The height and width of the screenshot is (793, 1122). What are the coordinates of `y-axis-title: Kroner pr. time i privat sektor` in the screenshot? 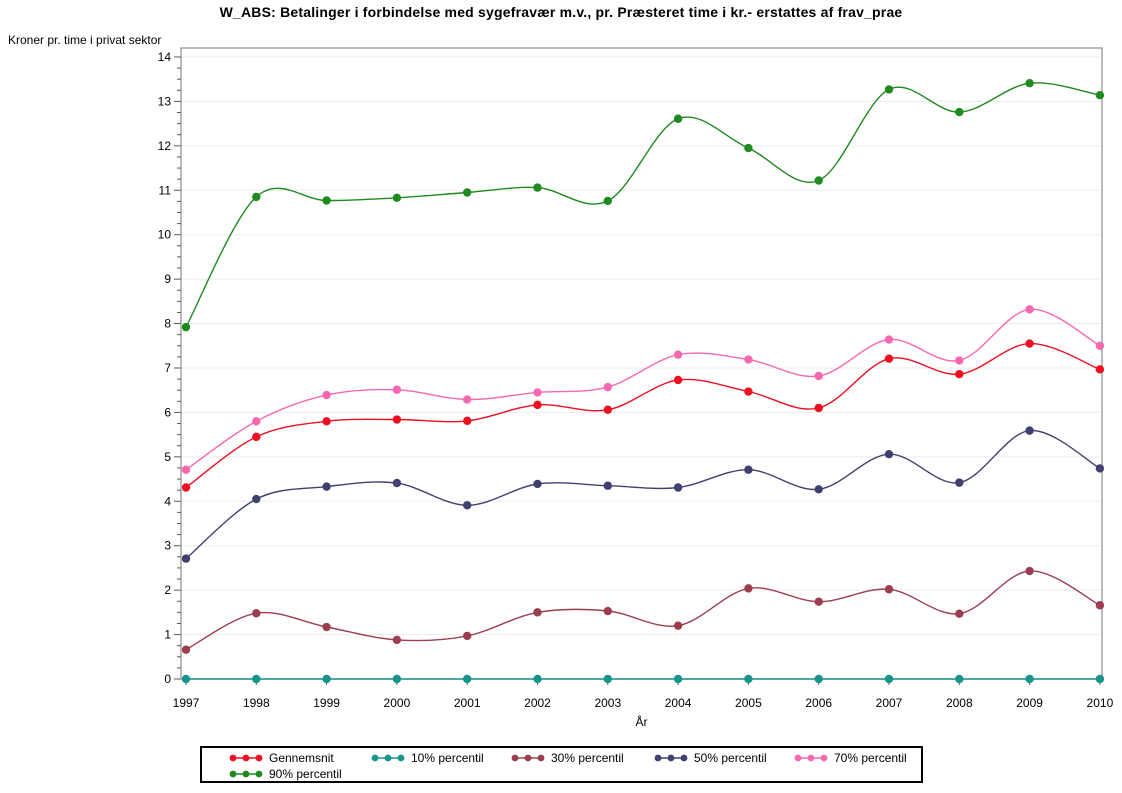 It's located at (85, 40).